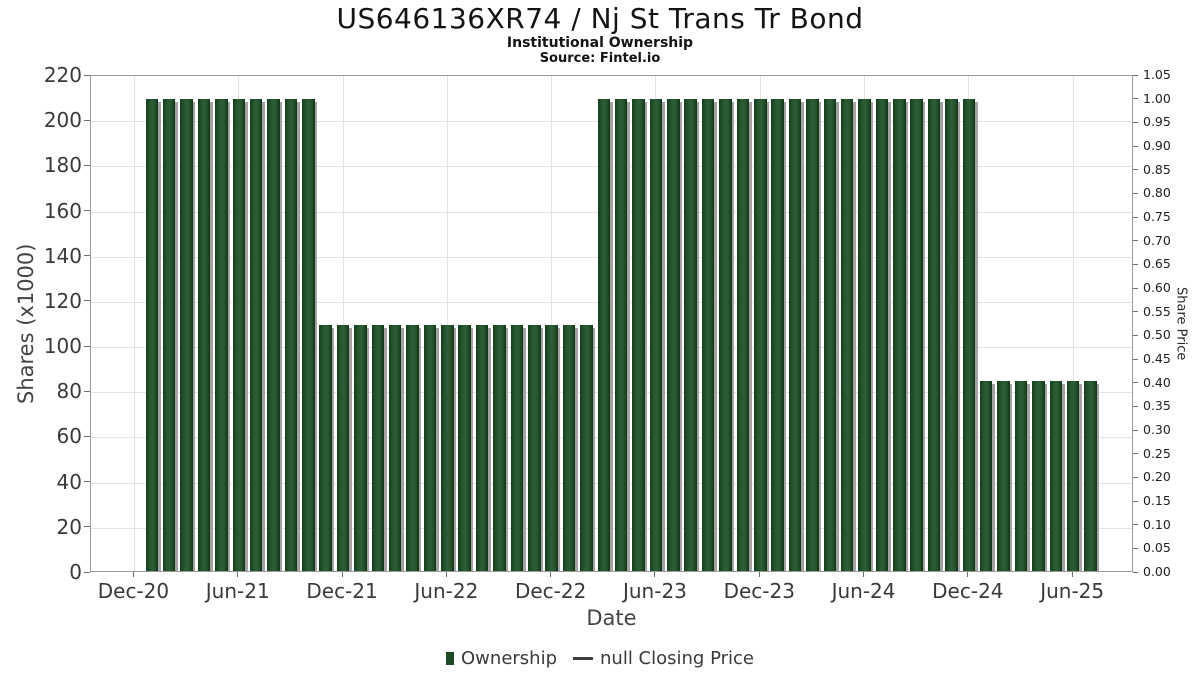 The width and height of the screenshot is (1200, 675). I want to click on left-axis-tick-label: 20, so click(69, 526).